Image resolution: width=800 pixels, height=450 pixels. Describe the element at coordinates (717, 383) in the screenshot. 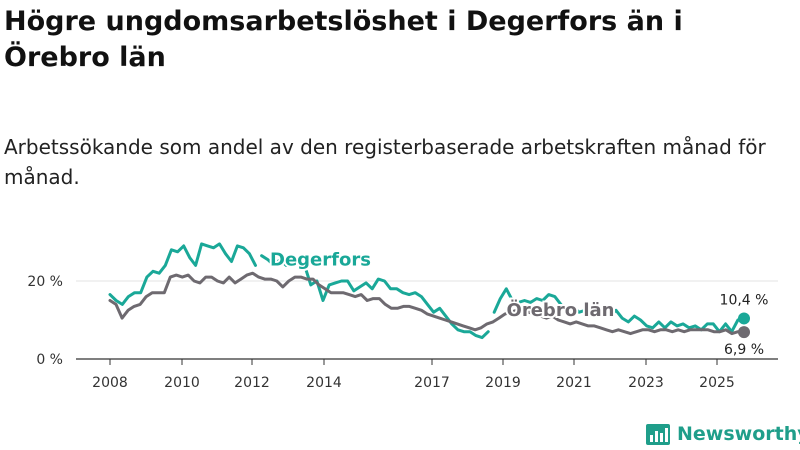

I see `x-tick-label: 2025` at that location.